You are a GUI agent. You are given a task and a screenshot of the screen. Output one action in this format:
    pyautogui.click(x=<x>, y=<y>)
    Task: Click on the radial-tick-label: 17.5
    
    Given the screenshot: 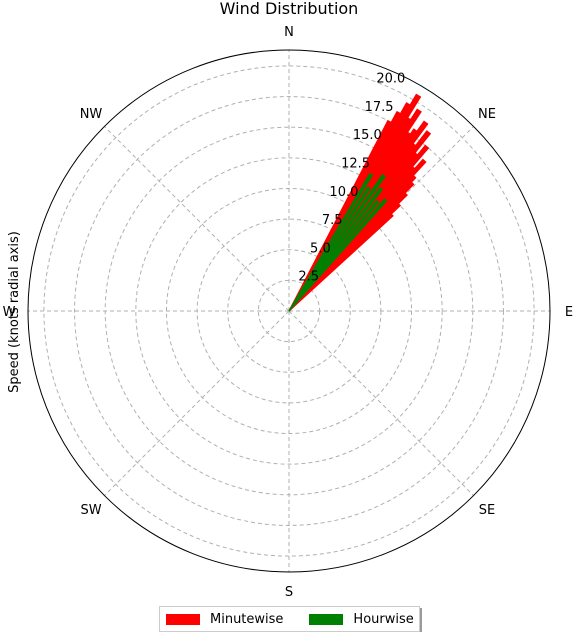 What is the action you would take?
    pyautogui.click(x=379, y=107)
    